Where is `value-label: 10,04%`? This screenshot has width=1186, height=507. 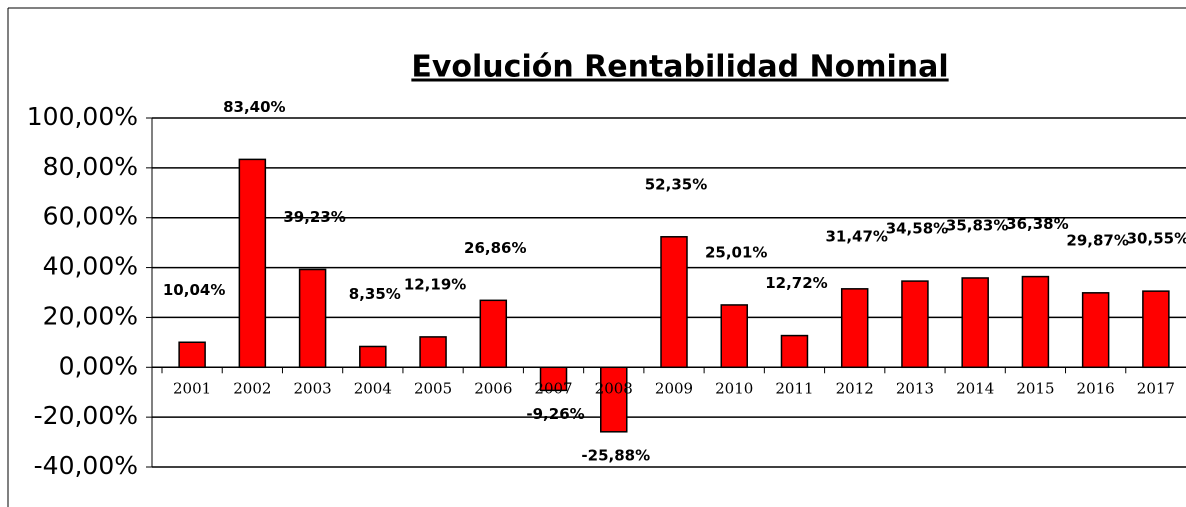
value-label: 10,04% is located at coordinates (194, 290).